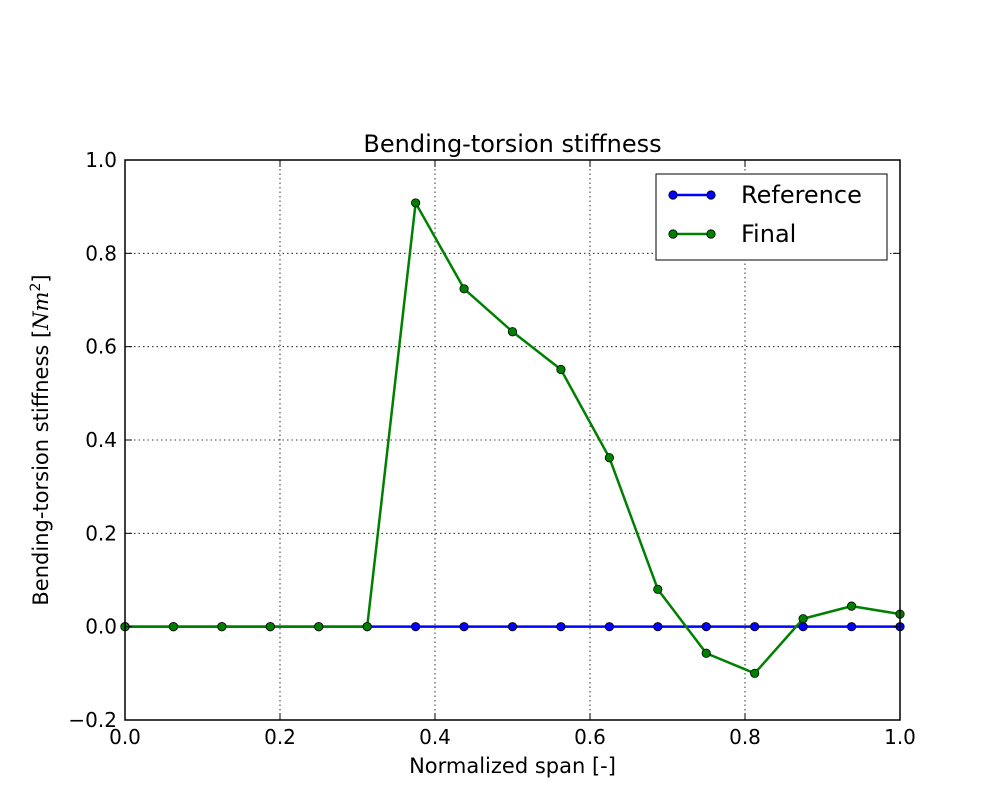 The height and width of the screenshot is (800, 1000). I want to click on legend-box, so click(771, 217).